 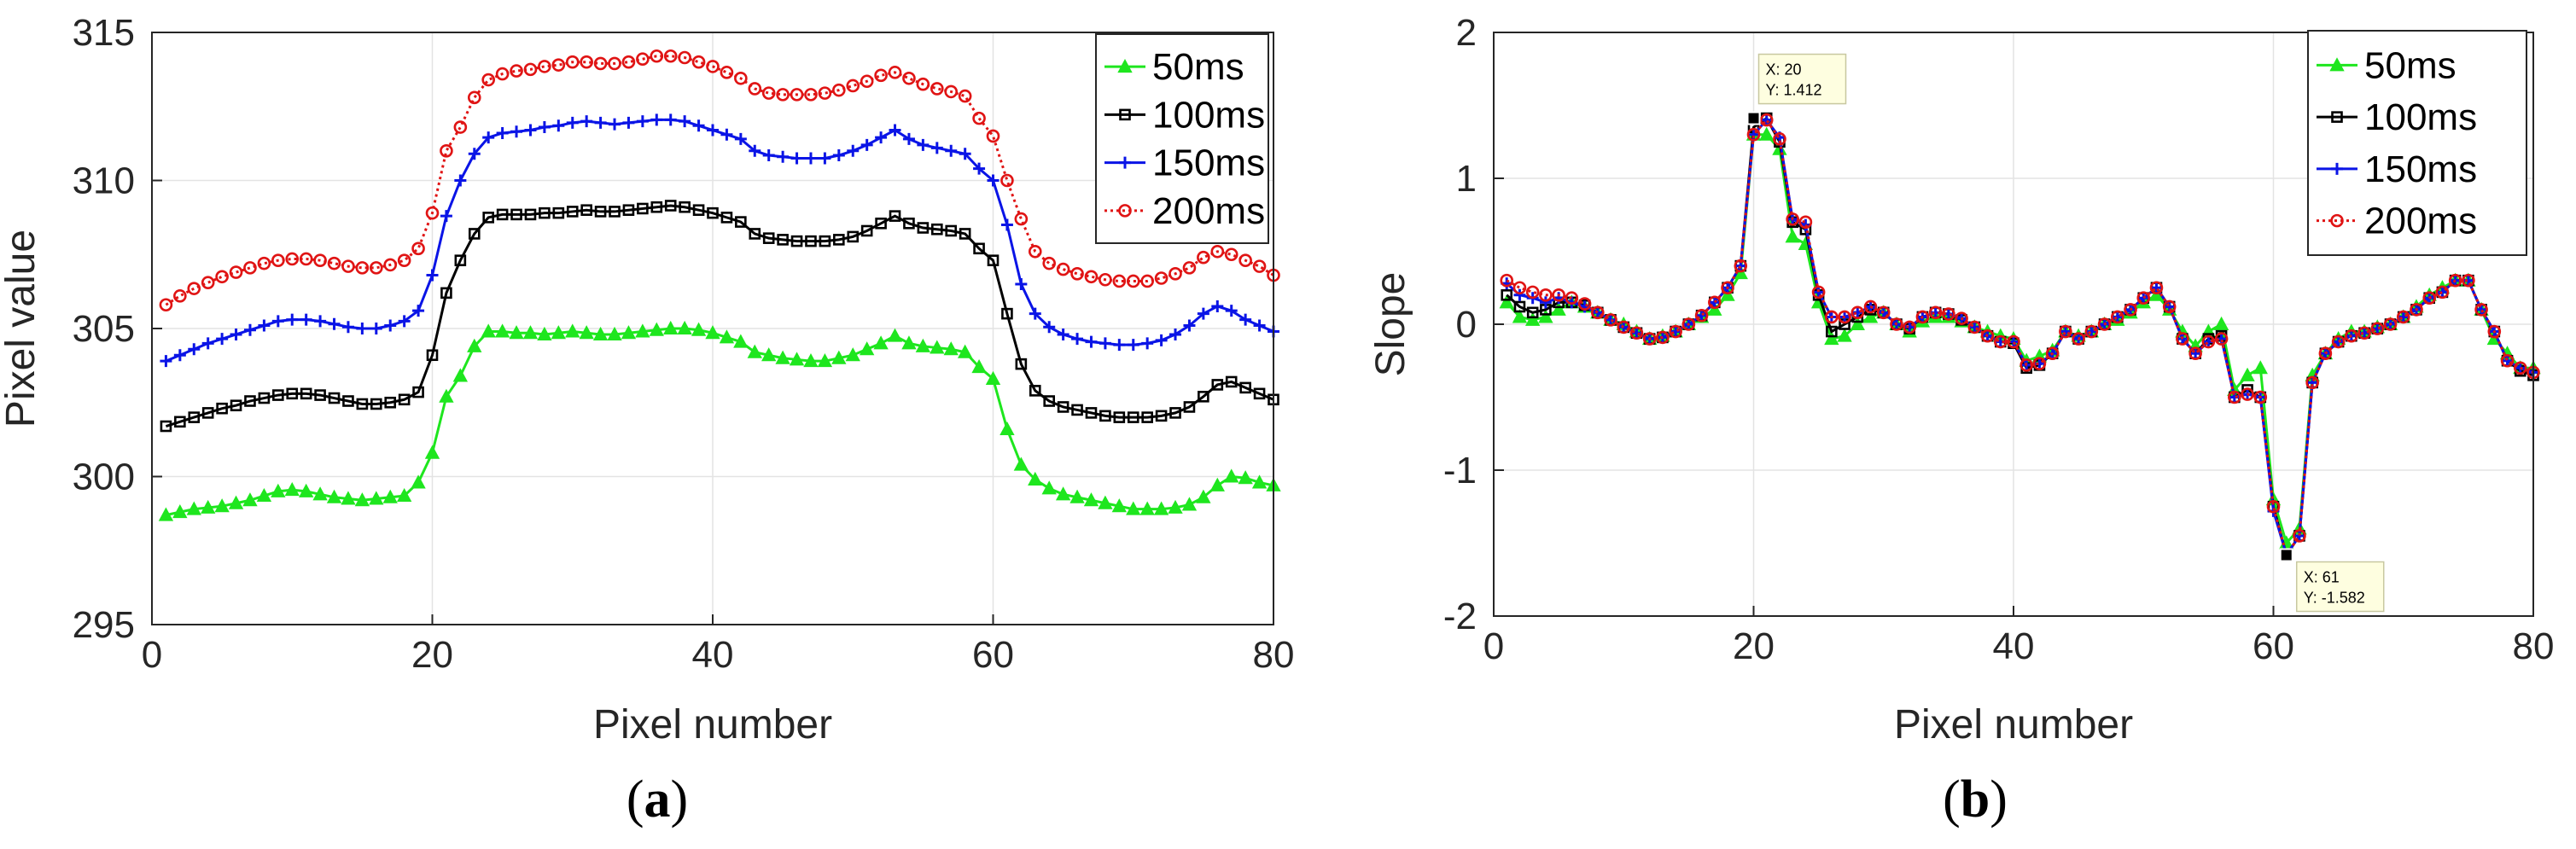 I want to click on y-axis-label: Pixel value, so click(x=22, y=328).